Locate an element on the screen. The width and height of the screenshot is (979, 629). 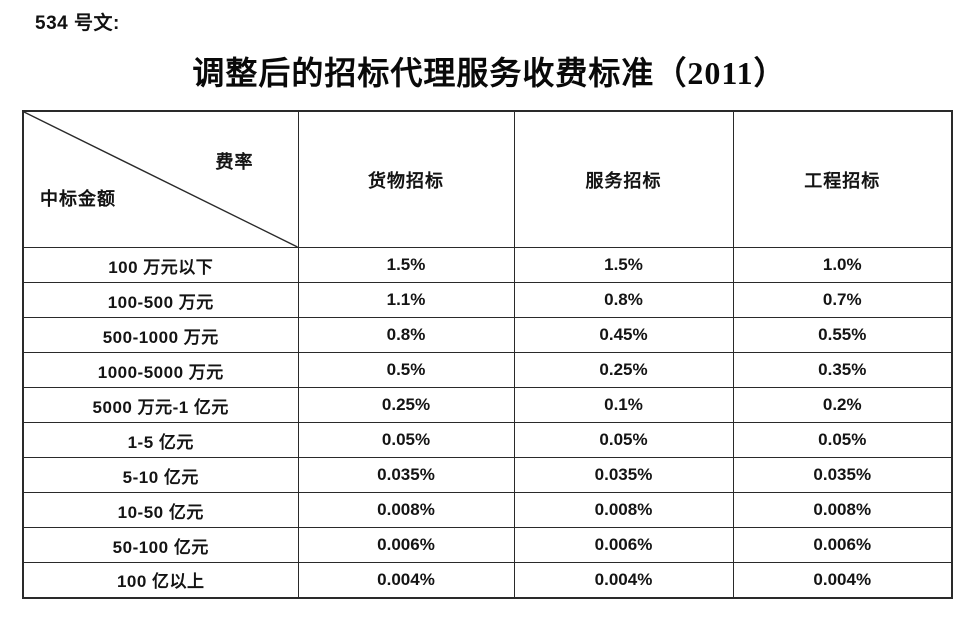
table-row: 5-10 亿元 0.035% 0.035% 0.035% is located at coordinates (487, 475).